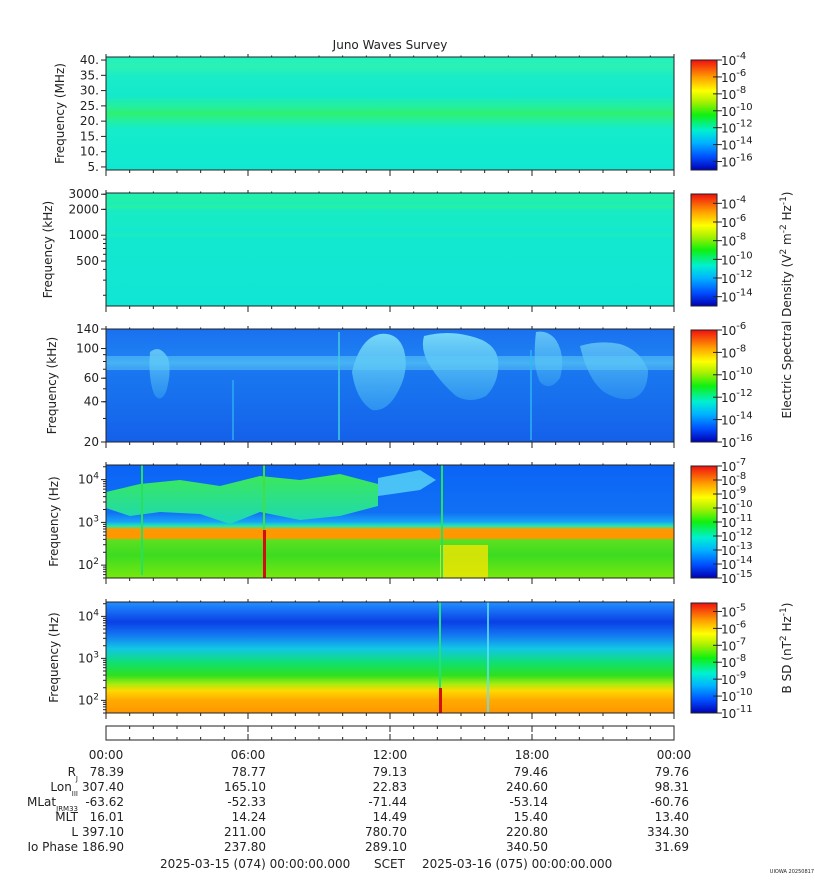 This screenshot has width=815, height=880. I want to click on panel-bsd-hz-colorbar, so click(704, 658).